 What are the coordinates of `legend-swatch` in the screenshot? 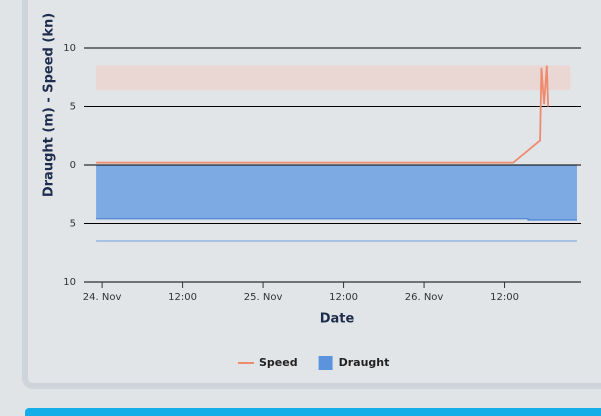 It's located at (325, 363).